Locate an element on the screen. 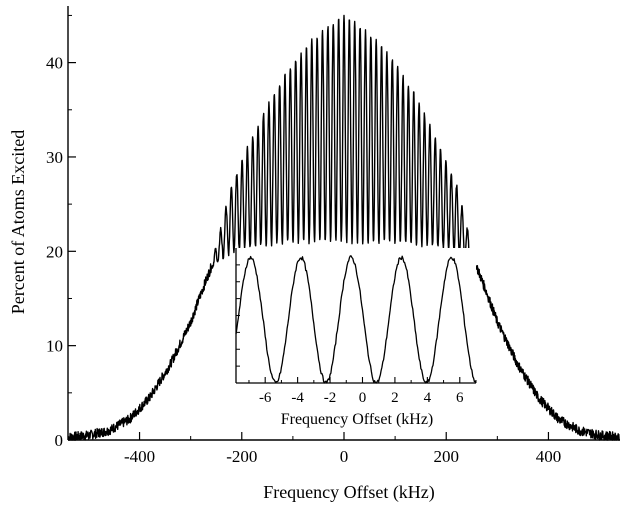 Image resolution: width=620 pixels, height=506 pixels. inset-data-line is located at coordinates (356, 319).